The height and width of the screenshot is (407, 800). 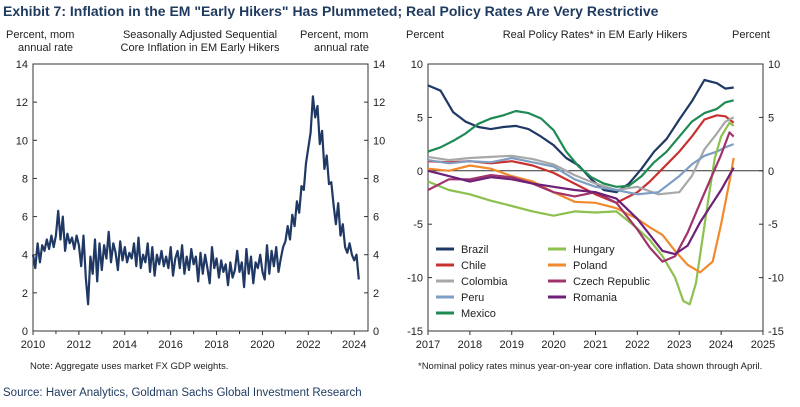 What do you see at coordinates (45, 48) in the screenshot?
I see `left-axis-label-line: annual rate` at bounding box center [45, 48].